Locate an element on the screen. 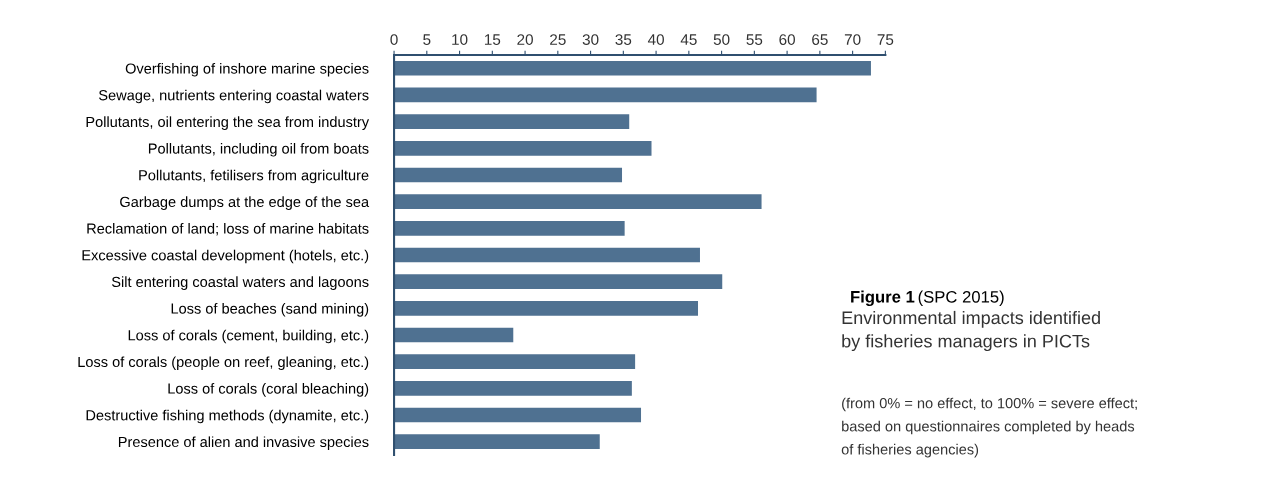 The image size is (1263, 482). y-tick-label: Loss of corals (coral bleaching) is located at coordinates (268, 390).